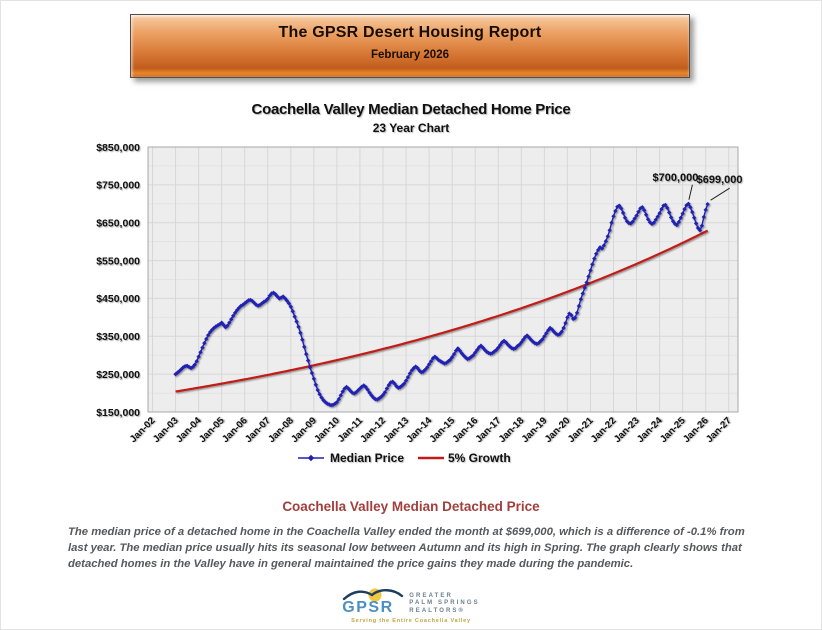 The width and height of the screenshot is (822, 630). I want to click on report-subtitle: February 2026, so click(410, 55).